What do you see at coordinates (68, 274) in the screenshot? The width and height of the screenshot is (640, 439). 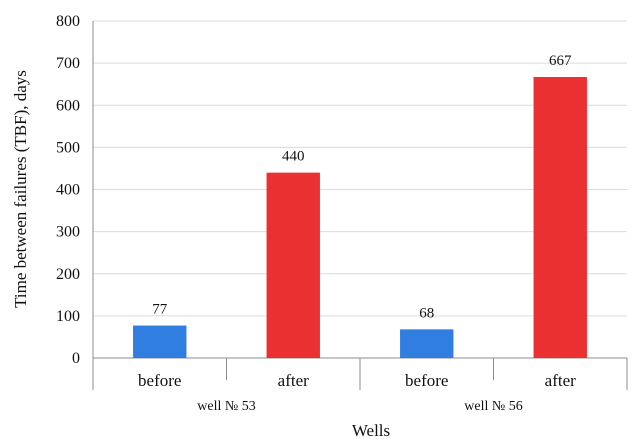 I see `y-tick-label: 200` at bounding box center [68, 274].